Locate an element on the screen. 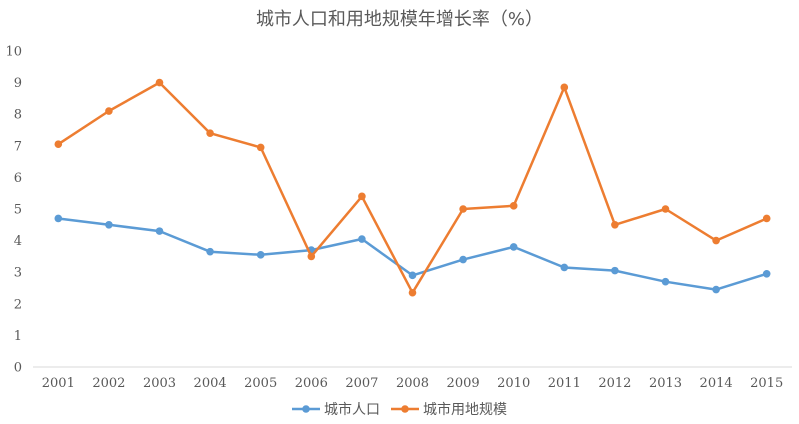 This screenshot has width=799, height=424. legend-item: 城市用地规模 is located at coordinates (449, 409).